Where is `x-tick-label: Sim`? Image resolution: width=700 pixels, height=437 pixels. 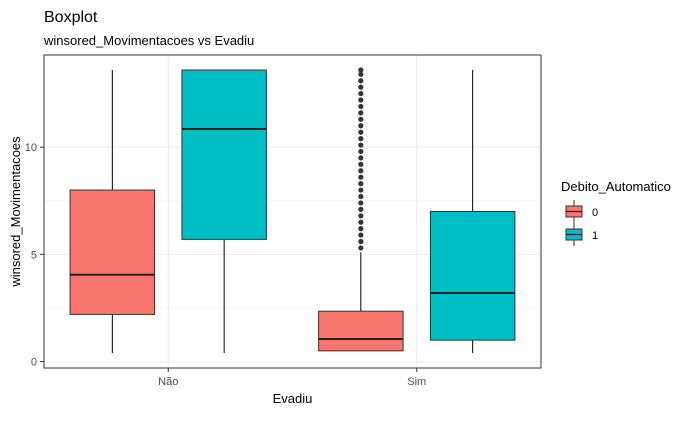
x-tick-label: Sim is located at coordinates (416, 382).